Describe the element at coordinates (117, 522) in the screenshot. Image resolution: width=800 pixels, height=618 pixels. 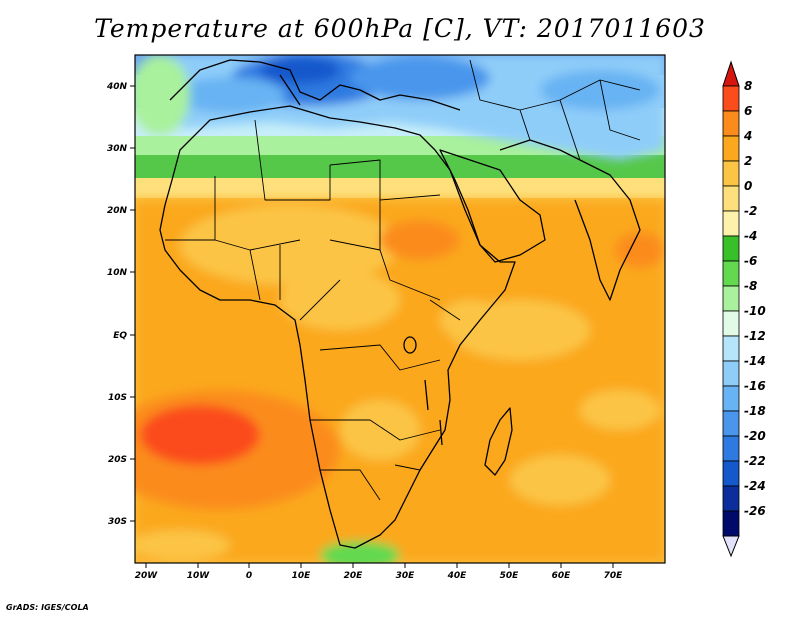
I see `y-tick-label: 30S` at that location.